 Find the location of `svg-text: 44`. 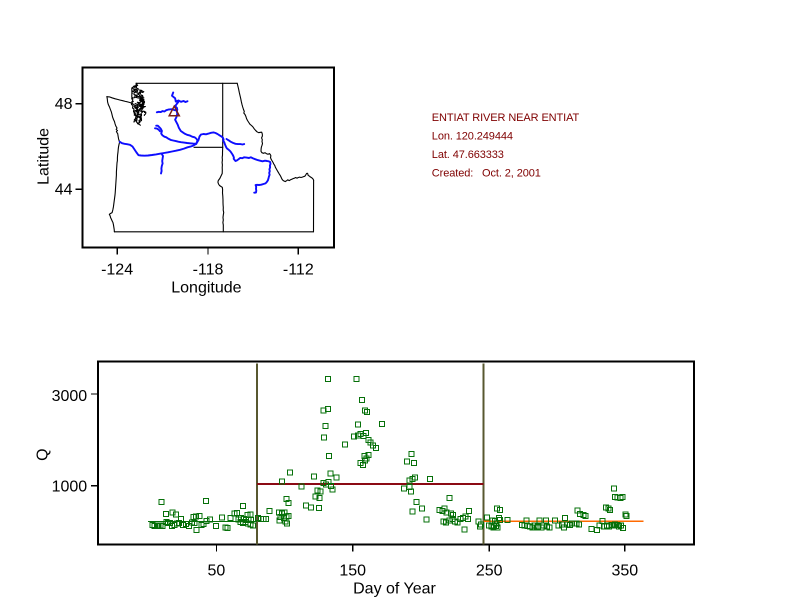

svg-text: 44 is located at coordinates (64, 190).